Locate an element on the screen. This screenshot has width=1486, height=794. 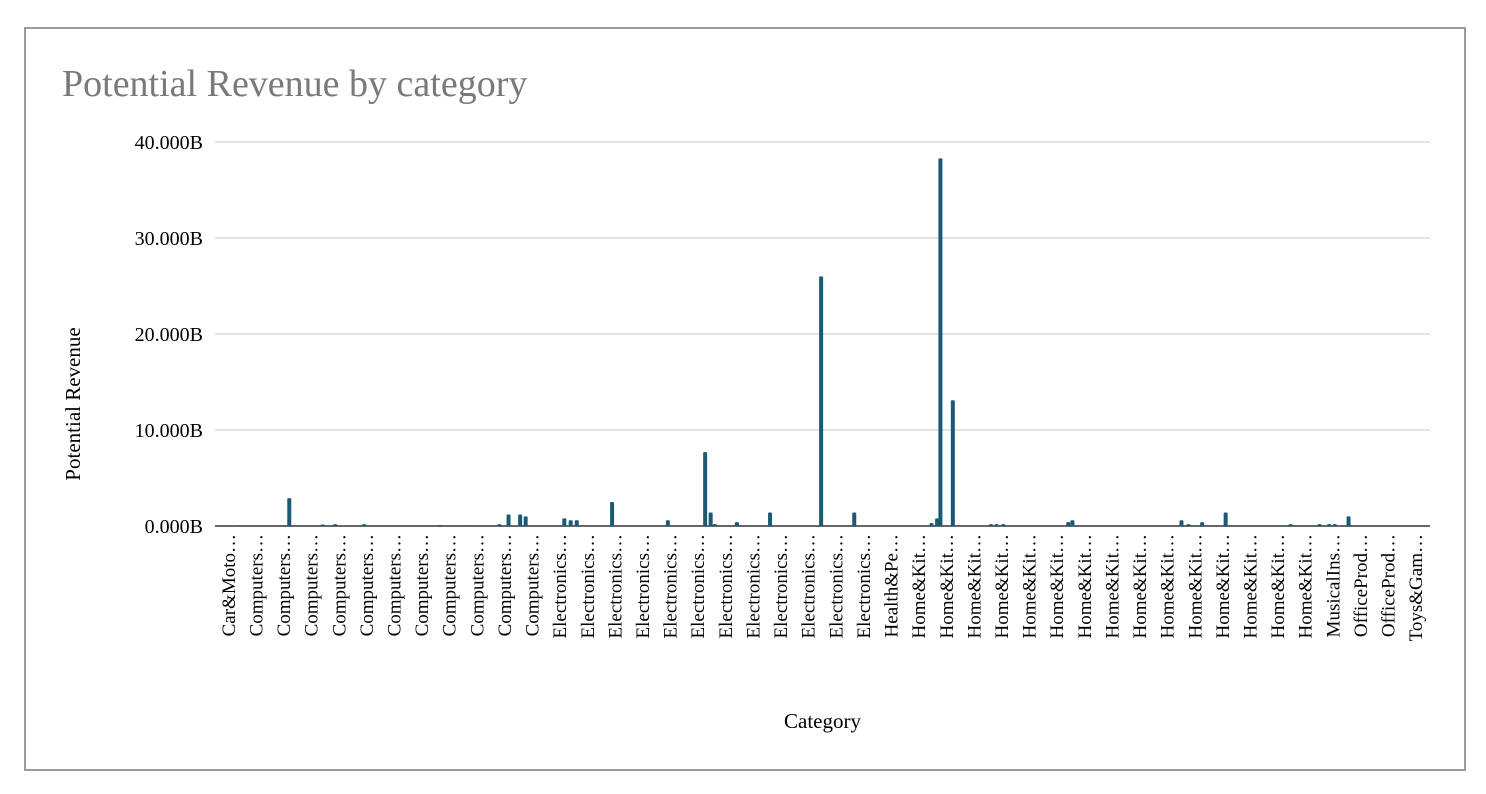
y-tick-labels: 0.000B 10.000B 20.000B 30.000B 40.000B is located at coordinates (169, 335).